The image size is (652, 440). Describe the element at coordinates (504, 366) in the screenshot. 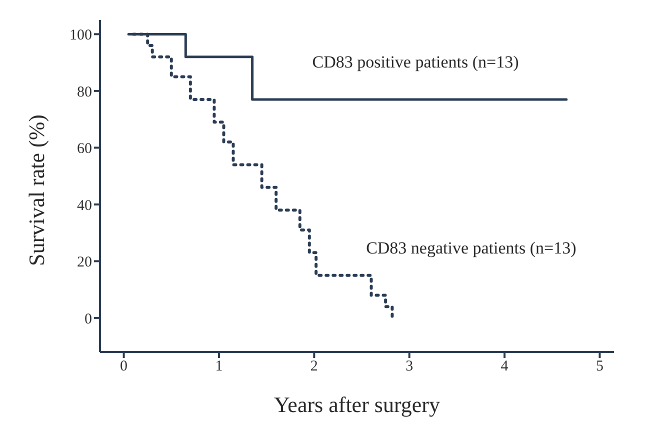

I see `x-tick-label: 4` at that location.